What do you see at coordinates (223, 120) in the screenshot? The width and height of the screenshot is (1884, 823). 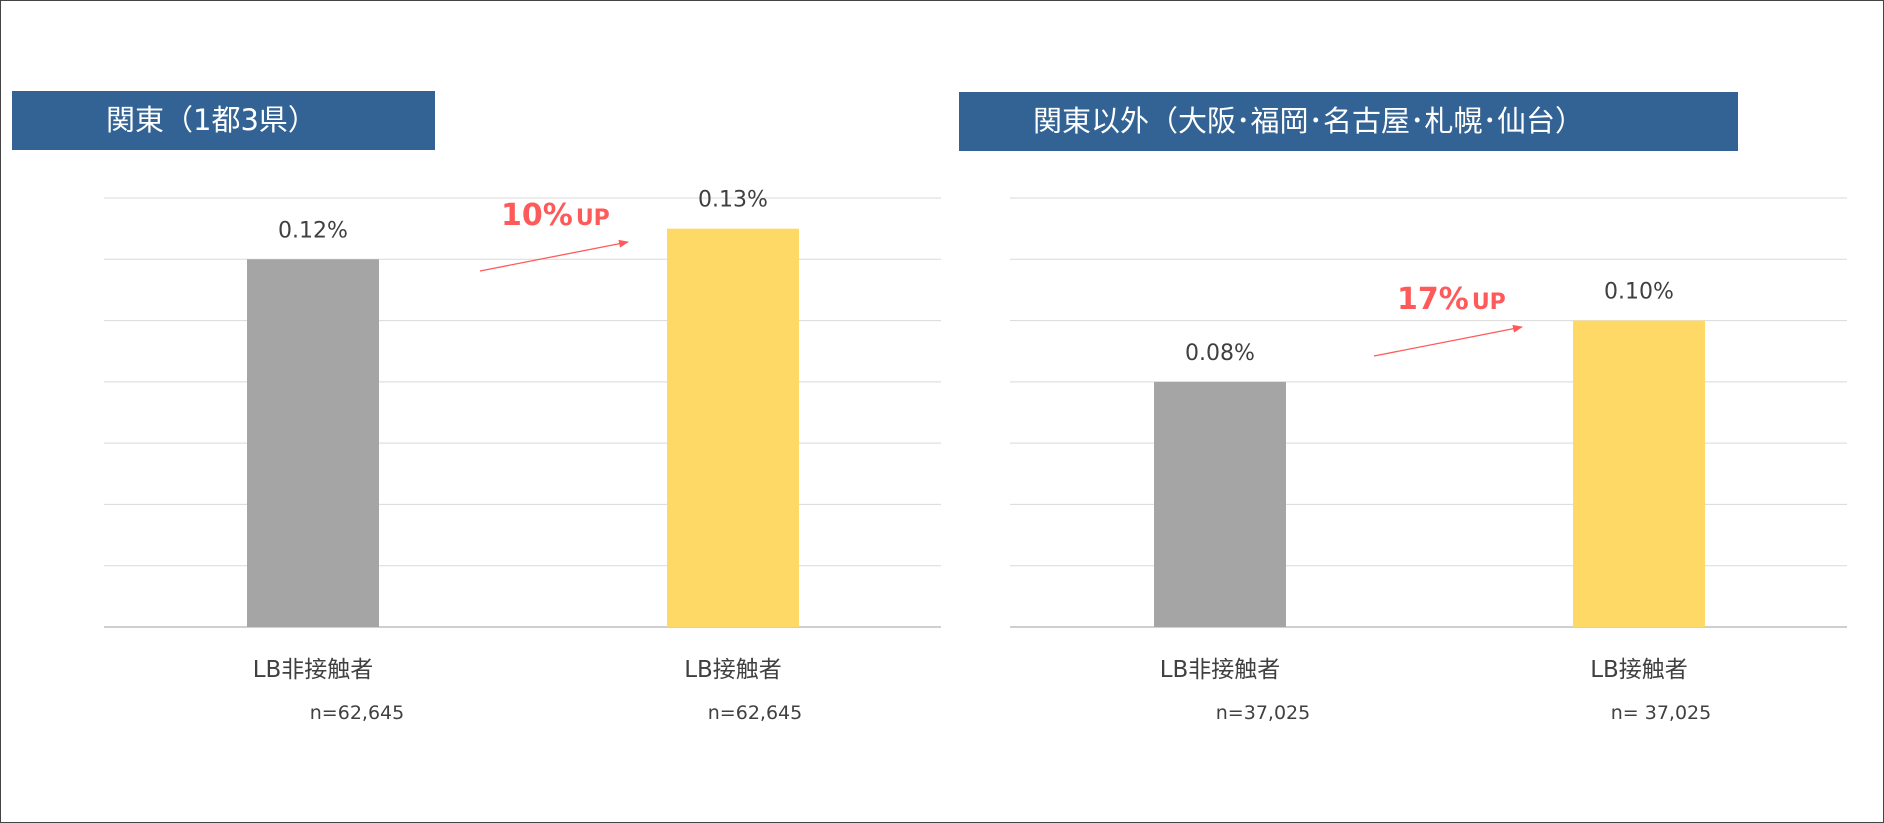 I see `panel-title-kanto: 関東（1都3県）` at bounding box center [223, 120].